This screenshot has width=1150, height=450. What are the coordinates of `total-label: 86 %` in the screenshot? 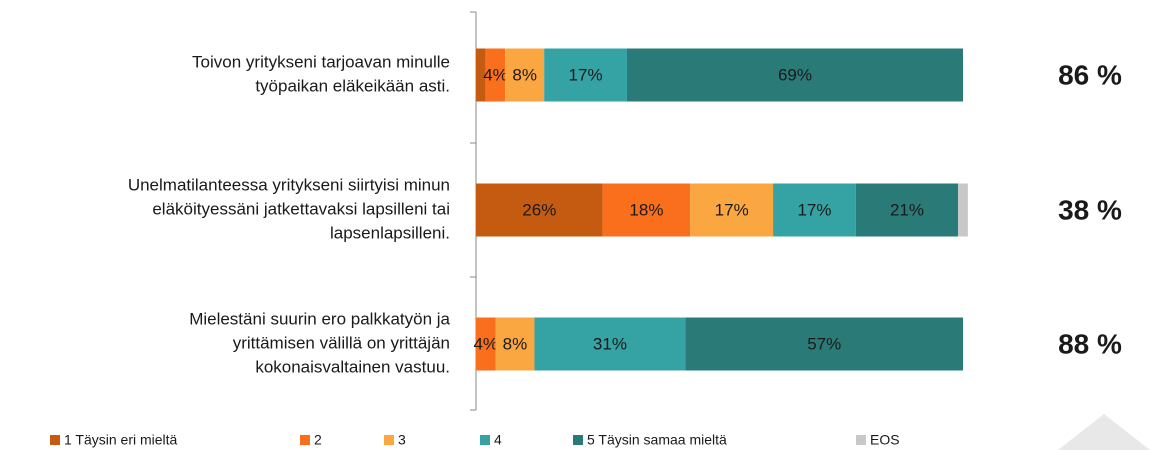 It's located at (1090, 74).